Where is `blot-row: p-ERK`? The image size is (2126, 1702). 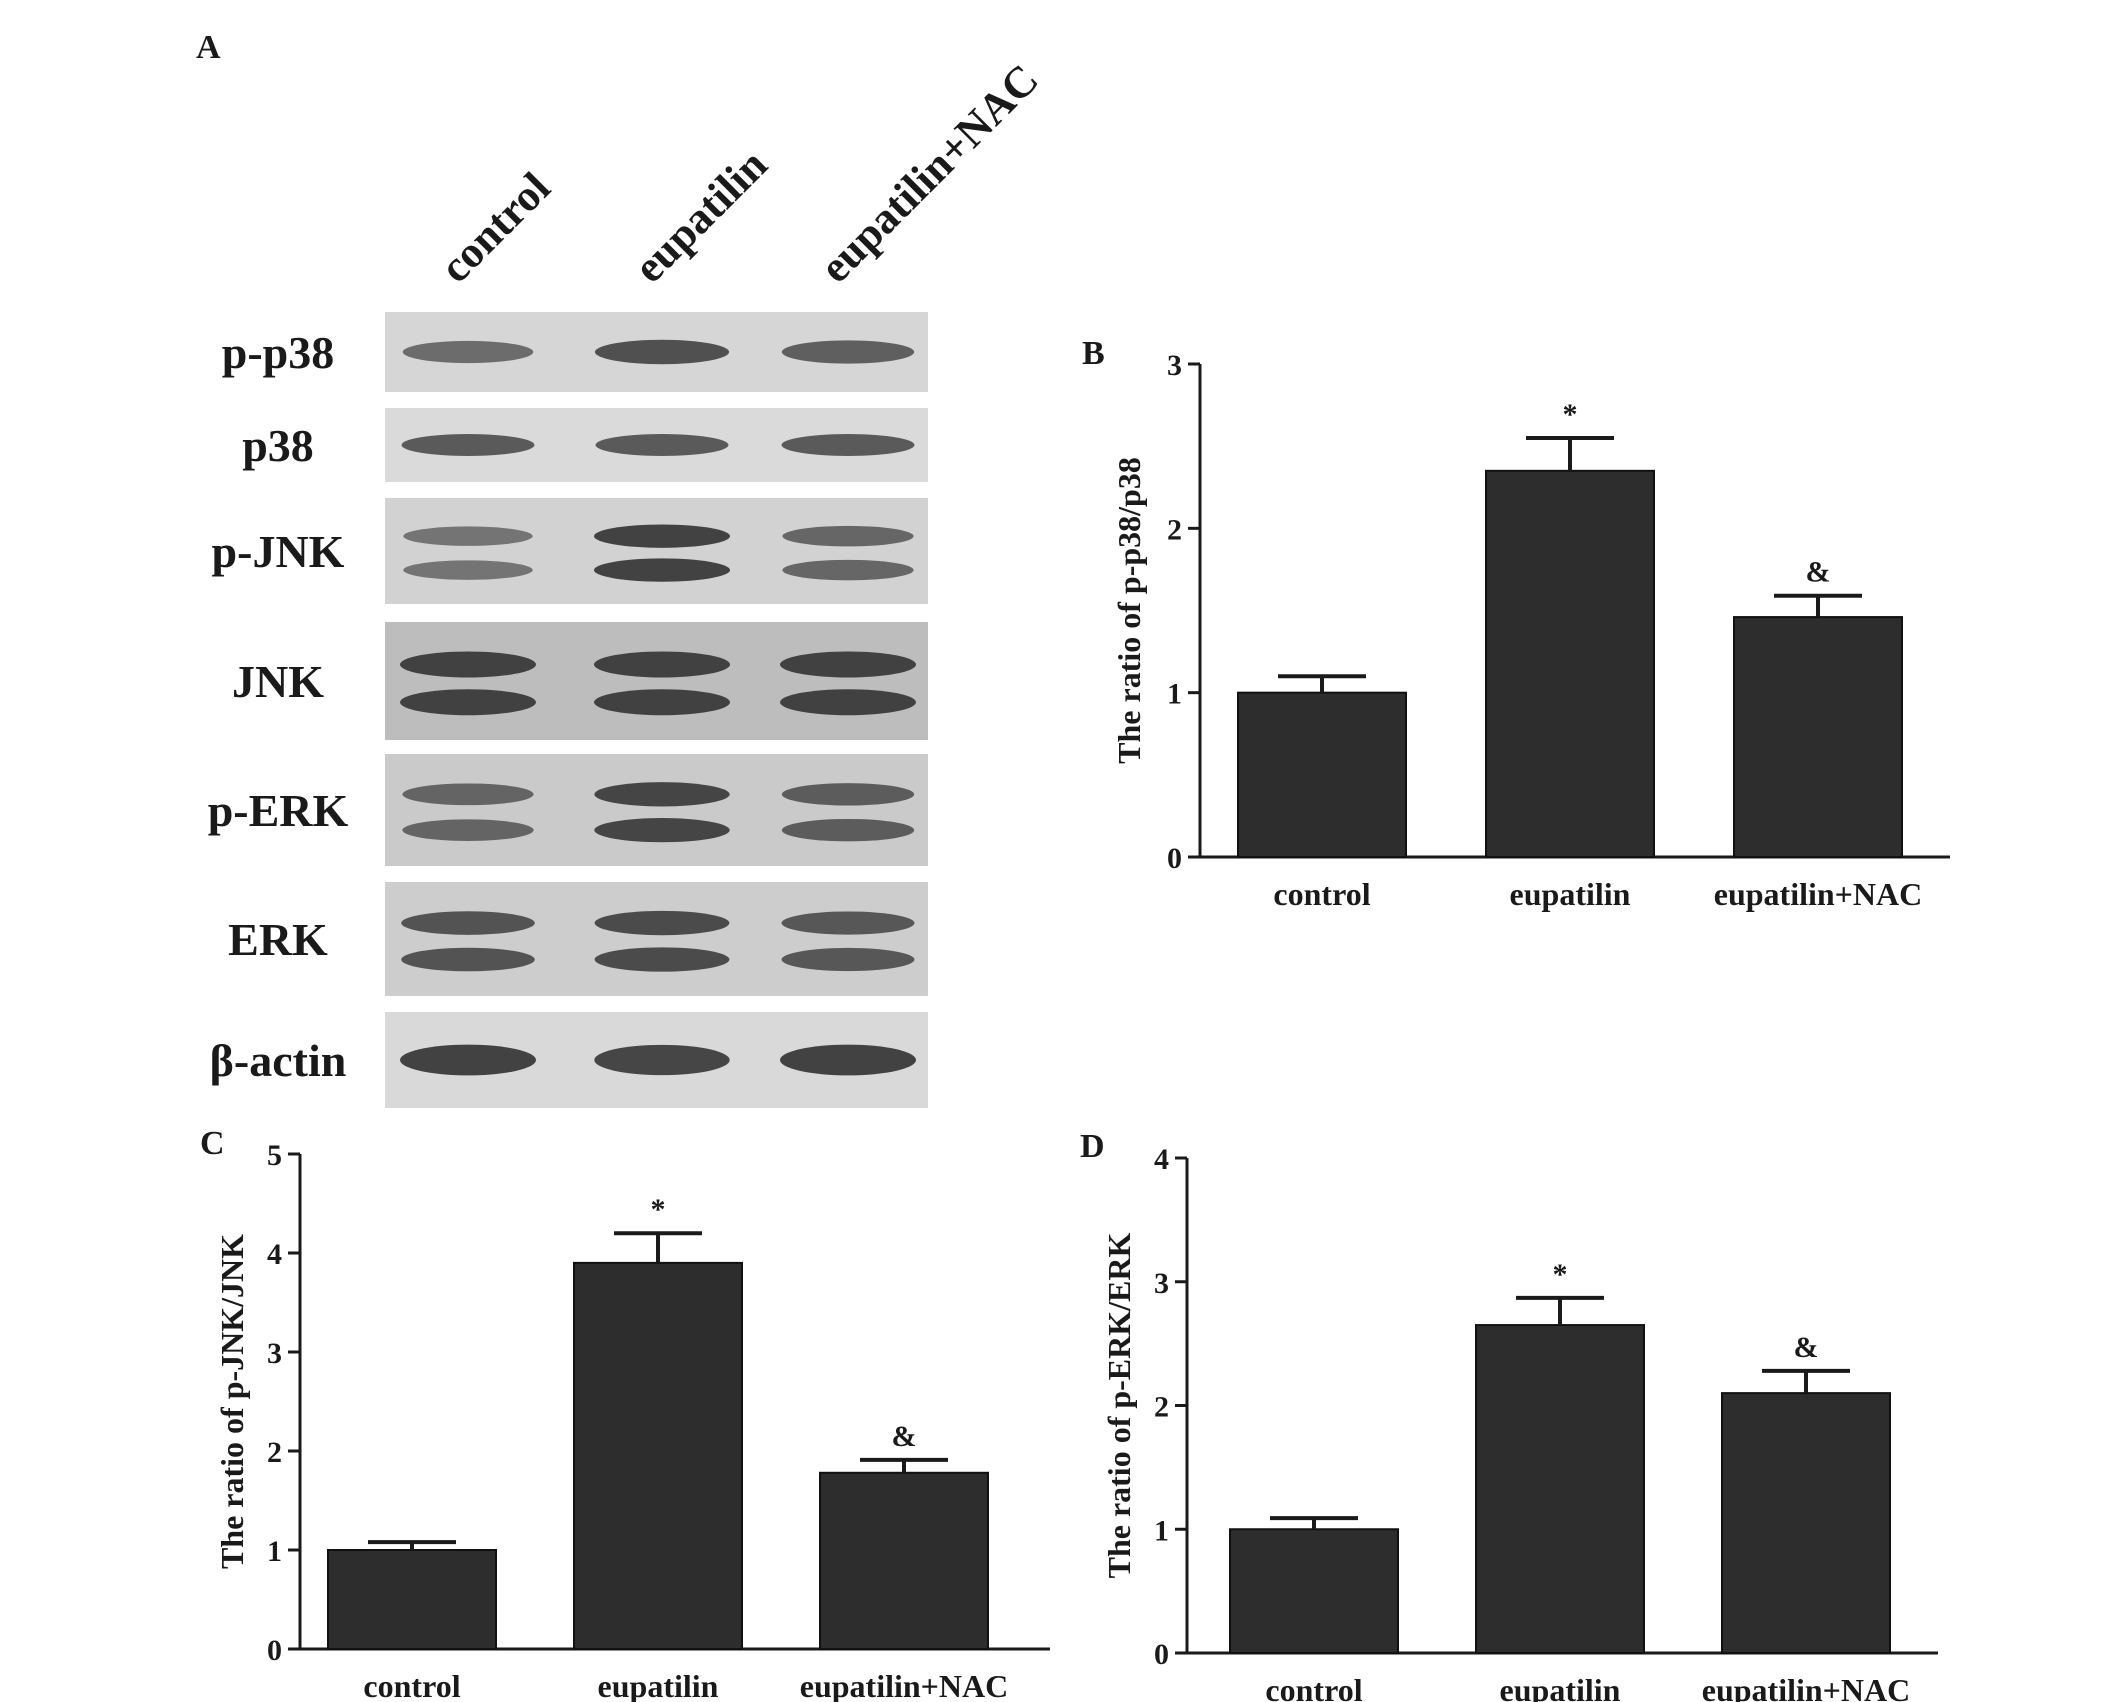
blot-row: p-ERK is located at coordinates (568, 810).